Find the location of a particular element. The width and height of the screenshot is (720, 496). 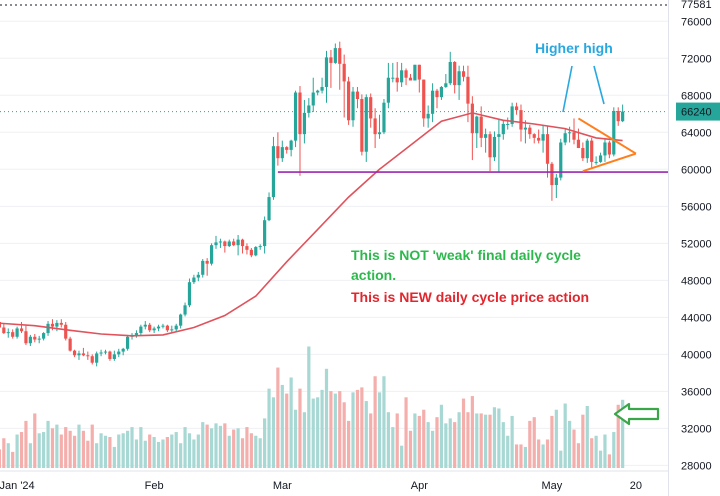

time-tick-label: Jan '24 is located at coordinates (17, 486).